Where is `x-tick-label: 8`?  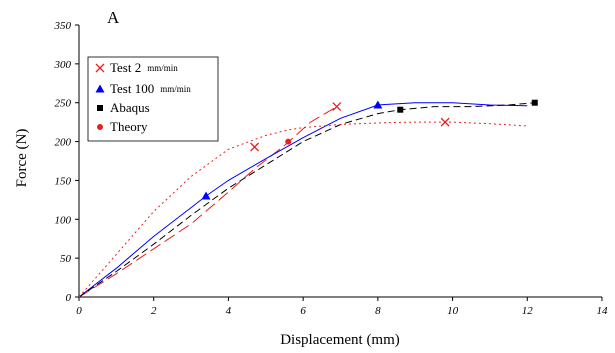
x-tick-label: 8 is located at coordinates (378, 311).